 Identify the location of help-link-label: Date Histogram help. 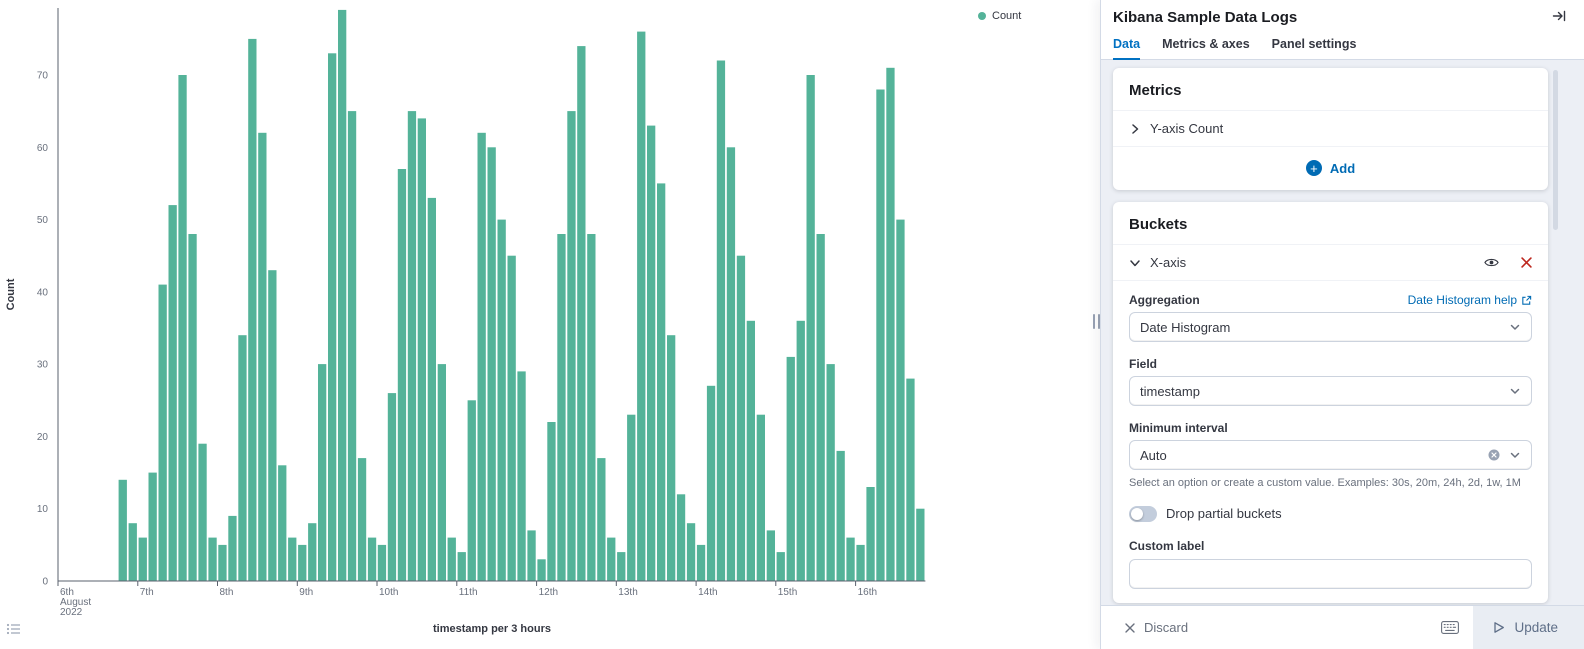
(1462, 300).